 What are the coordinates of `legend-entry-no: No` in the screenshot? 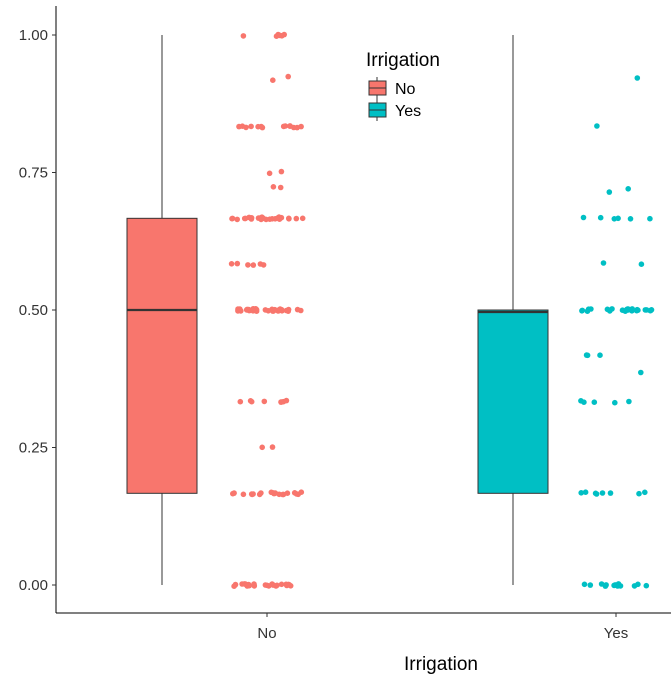 It's located at (392, 88).